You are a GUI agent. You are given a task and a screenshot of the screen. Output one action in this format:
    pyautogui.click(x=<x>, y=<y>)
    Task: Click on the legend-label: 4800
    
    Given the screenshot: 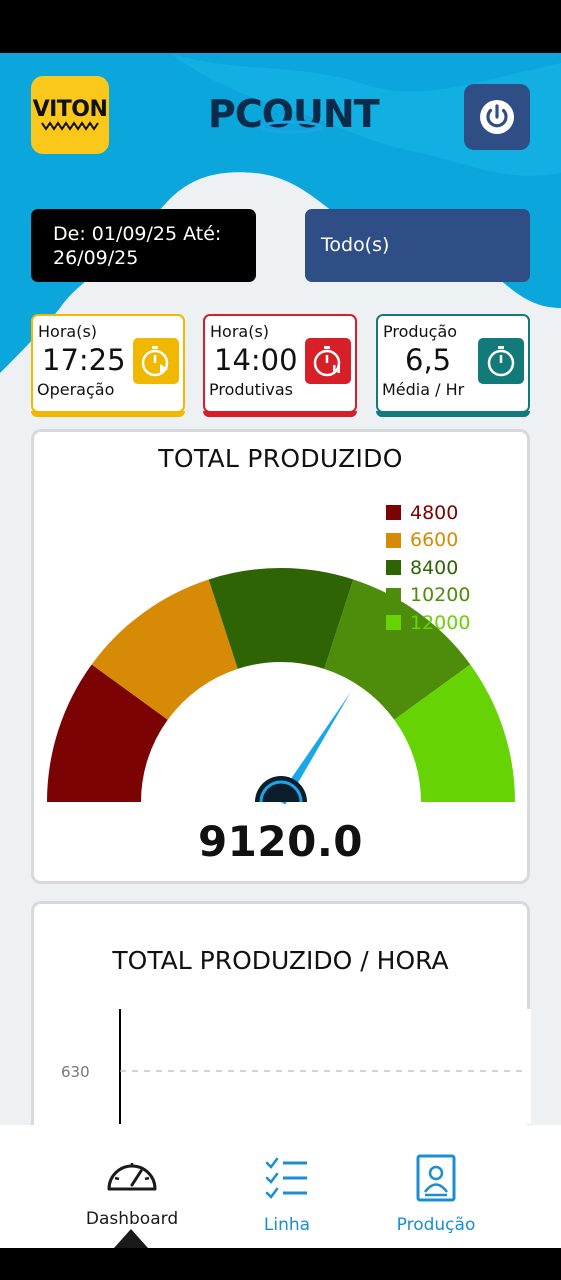 What is the action you would take?
    pyautogui.click(x=434, y=513)
    